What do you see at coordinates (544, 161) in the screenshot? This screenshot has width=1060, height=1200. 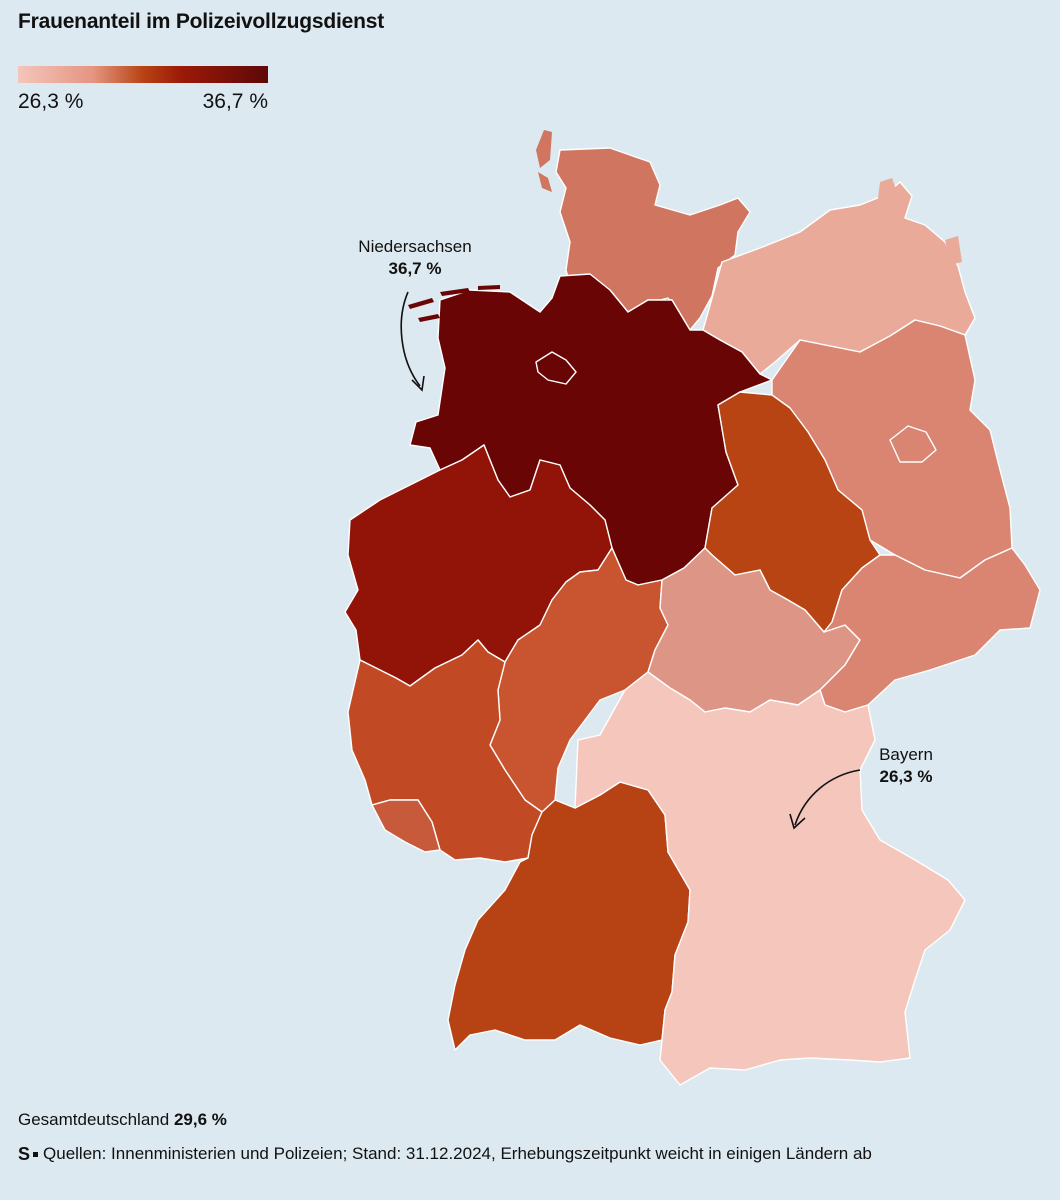 I see `north-frisian-islands` at bounding box center [544, 161].